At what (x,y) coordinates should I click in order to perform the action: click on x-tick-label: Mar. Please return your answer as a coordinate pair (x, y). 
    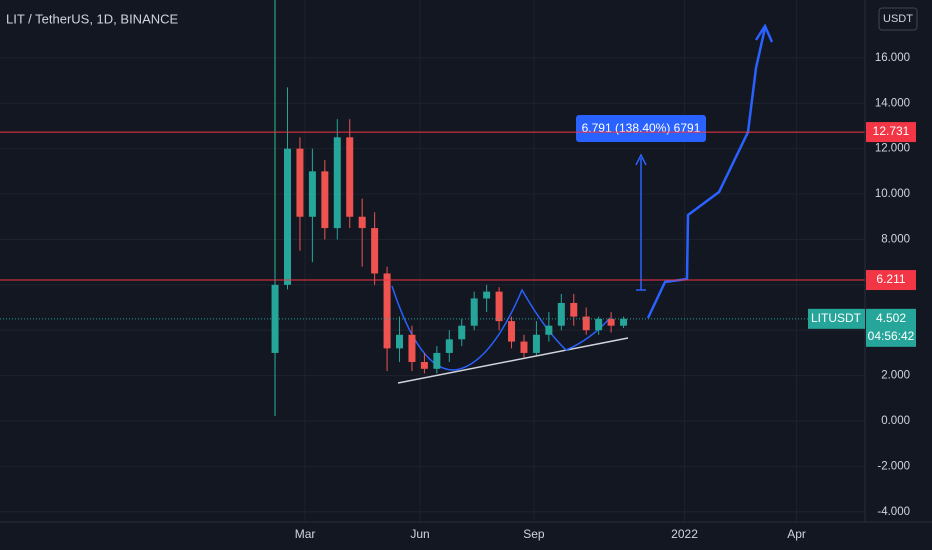
    Looking at the image, I should click on (305, 534).